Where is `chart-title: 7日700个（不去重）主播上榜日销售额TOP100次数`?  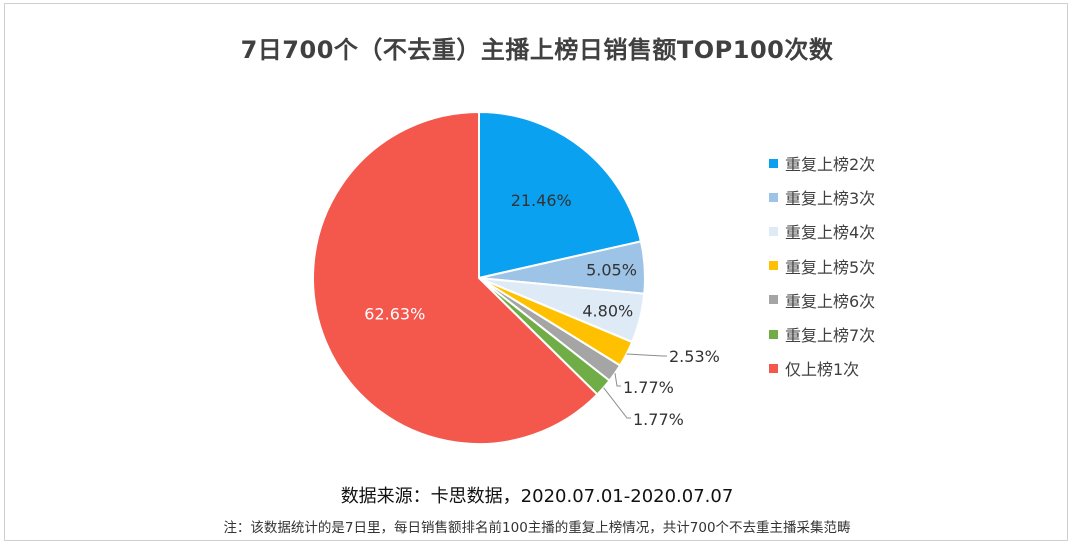 chart-title: 7日700个（不去重）主播上榜日销售额TOP100次数 is located at coordinates (537, 50).